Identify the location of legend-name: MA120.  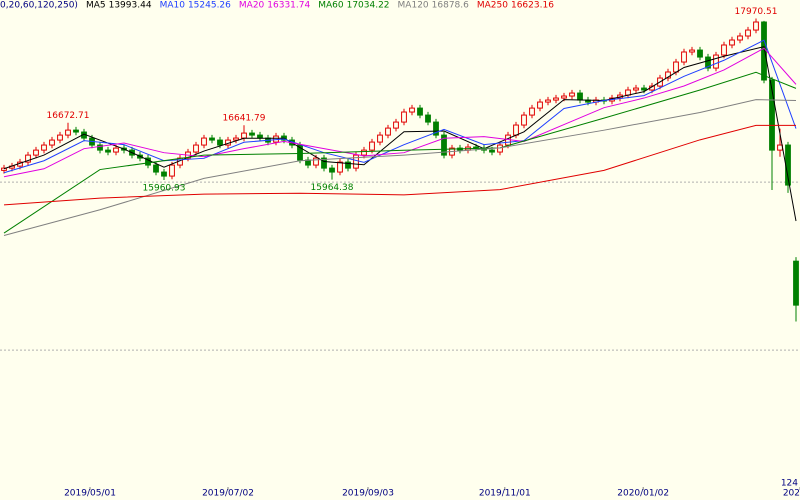
(413, 6).